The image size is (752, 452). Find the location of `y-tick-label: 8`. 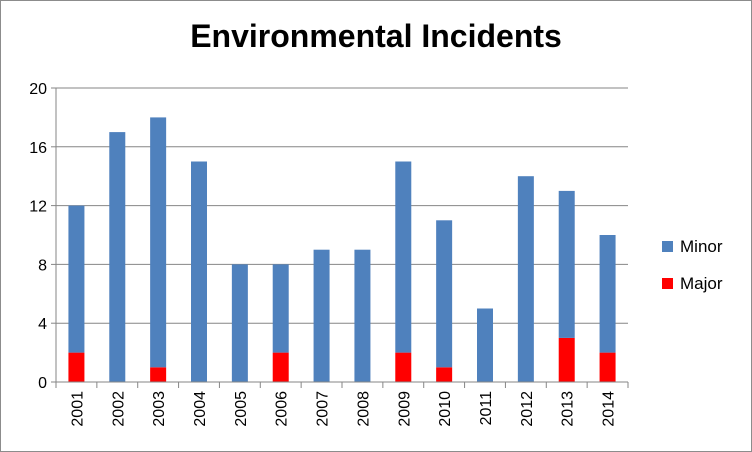

y-tick-label: 8 is located at coordinates (42, 265).